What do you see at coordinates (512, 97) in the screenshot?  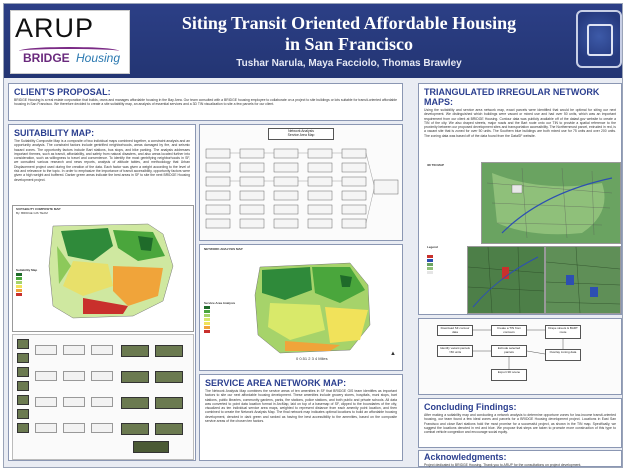 I see `tin-heading: TRIANGULATED IRREGULAR NETWORK MAPS:` at bounding box center [512, 97].